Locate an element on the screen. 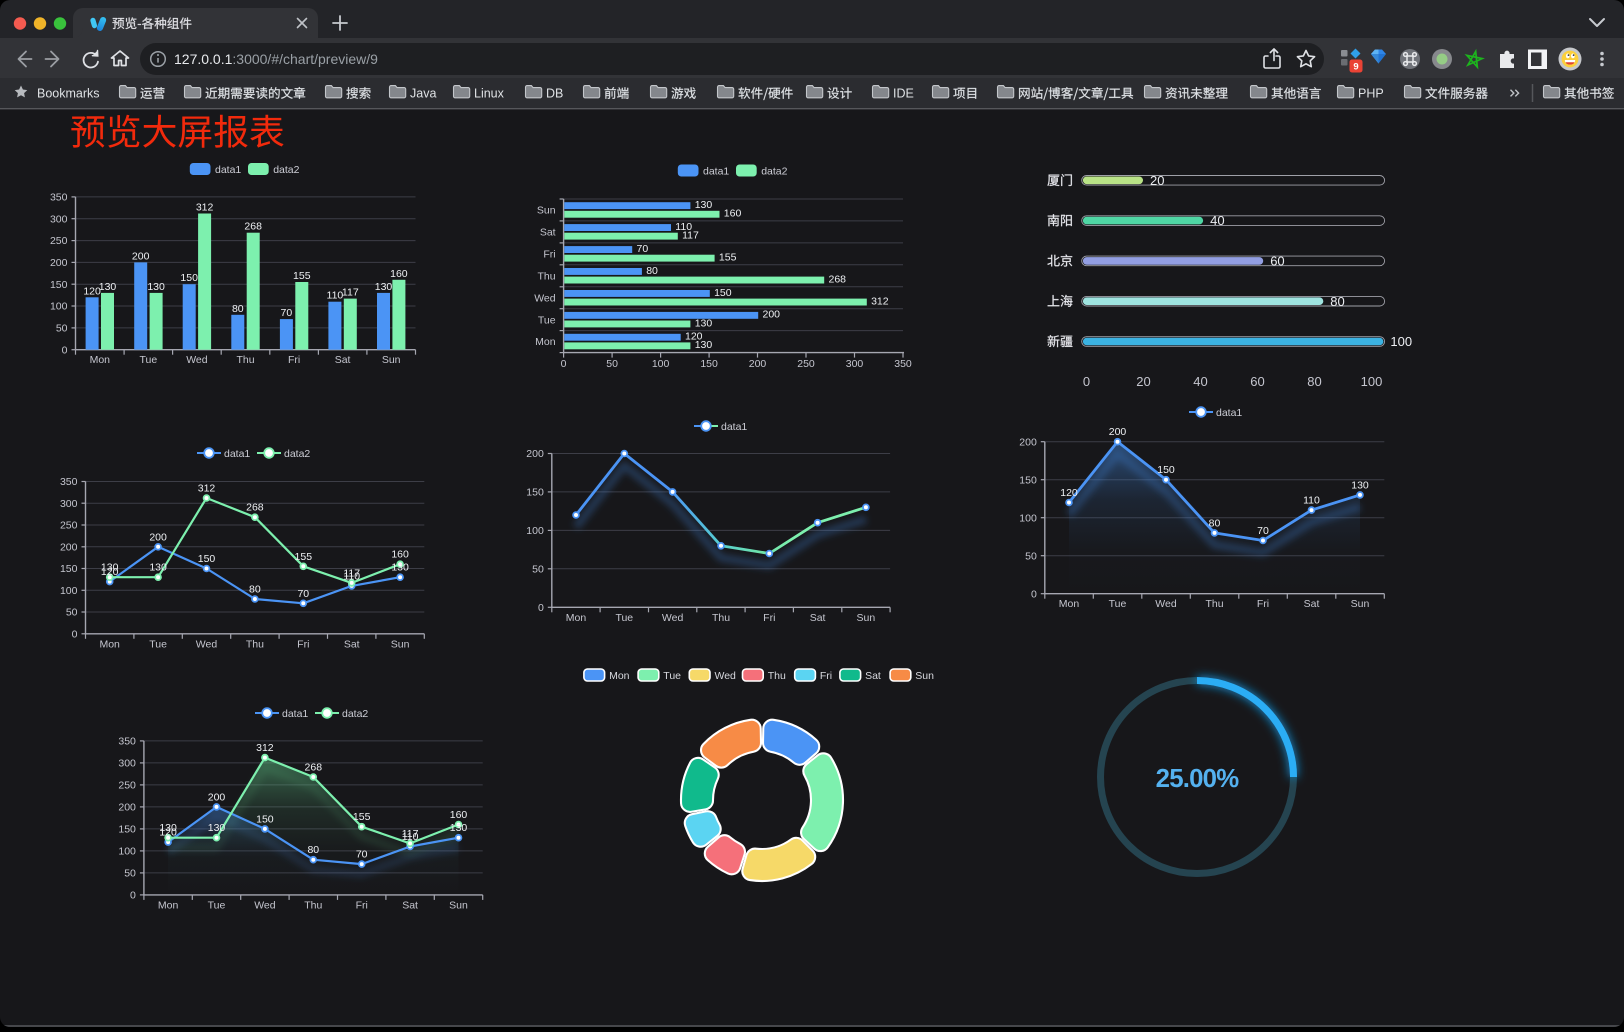  svg-text: IDE is located at coordinates (903, 94).